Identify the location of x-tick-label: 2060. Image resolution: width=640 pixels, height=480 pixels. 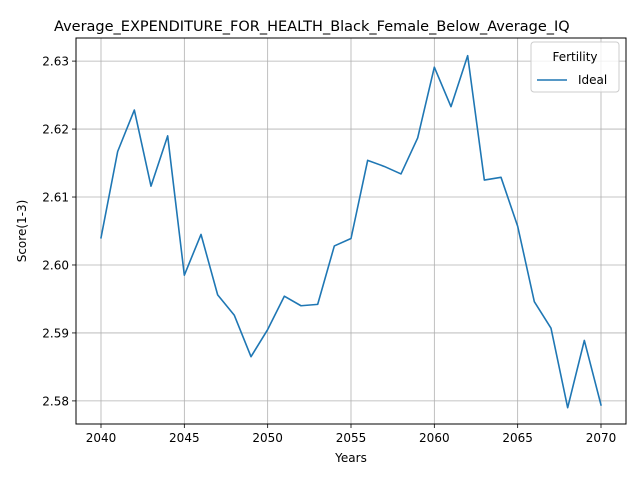
(434, 438).